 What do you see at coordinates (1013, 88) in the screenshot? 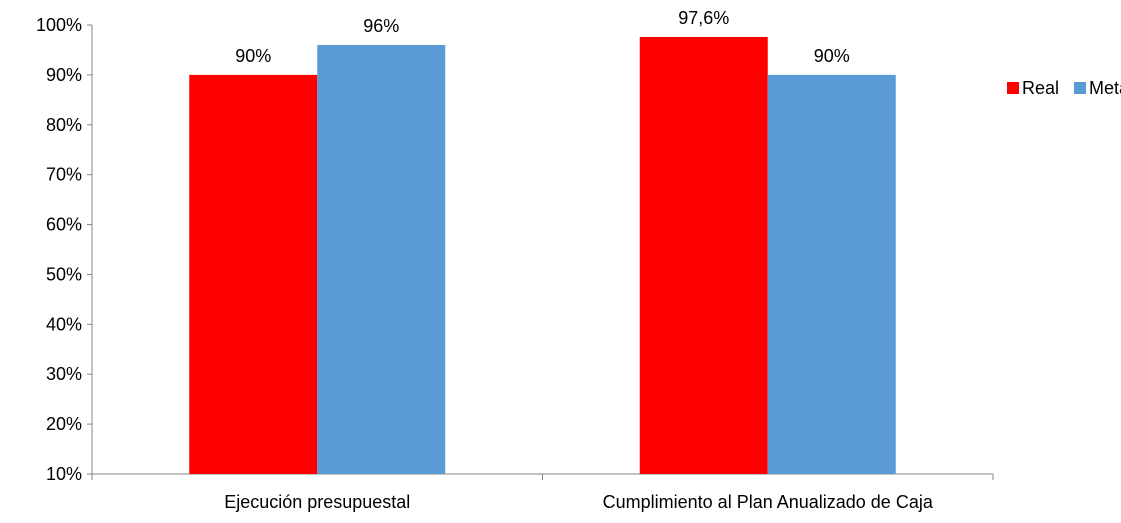
I see `legend-swatch-real` at bounding box center [1013, 88].